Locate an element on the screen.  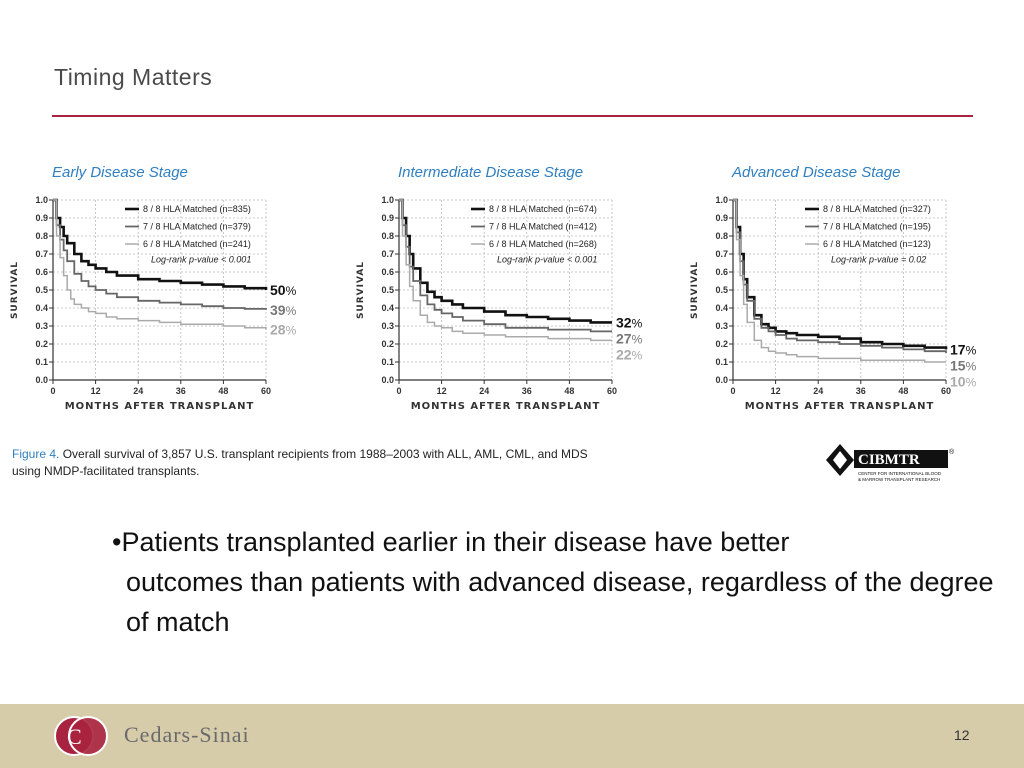
legend-label-2: 7 / 8 HLA Matched (n=195) is located at coordinates (877, 227).